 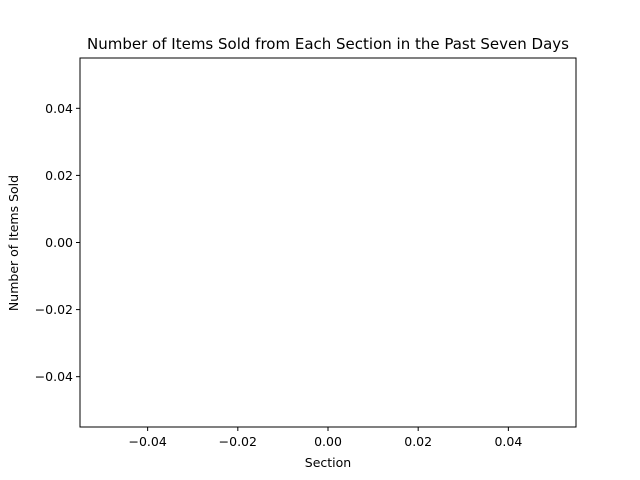 I want to click on y-tick-label: 0.02, so click(x=59, y=175).